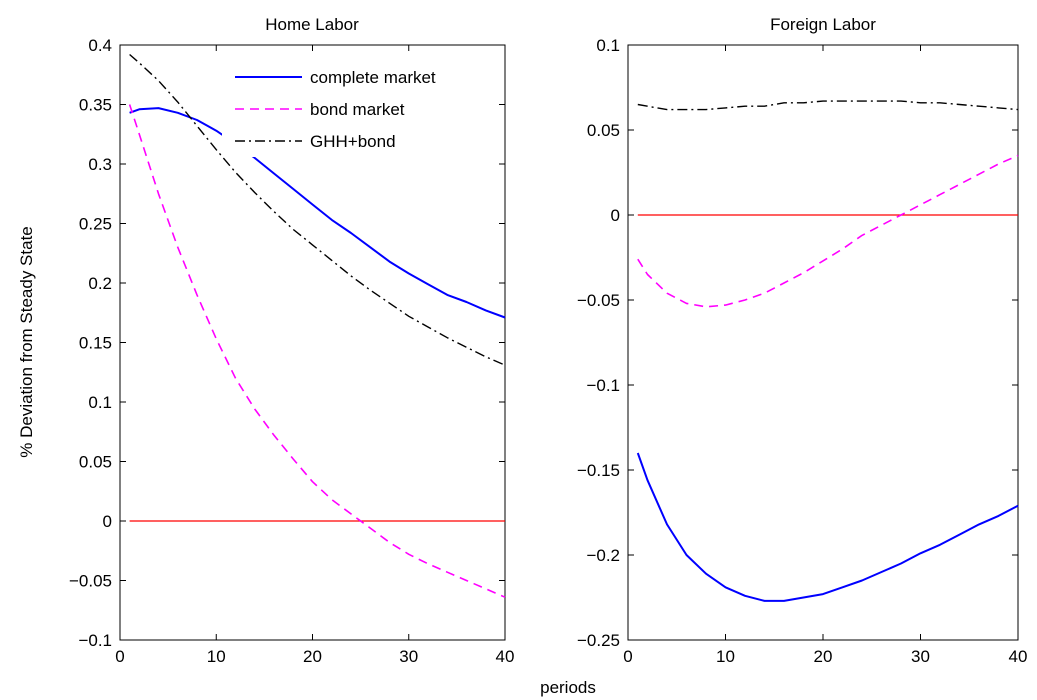  What do you see at coordinates (603, 555) in the screenshot?
I see `foreign-labor-y-tick-label: −0.2` at bounding box center [603, 555].